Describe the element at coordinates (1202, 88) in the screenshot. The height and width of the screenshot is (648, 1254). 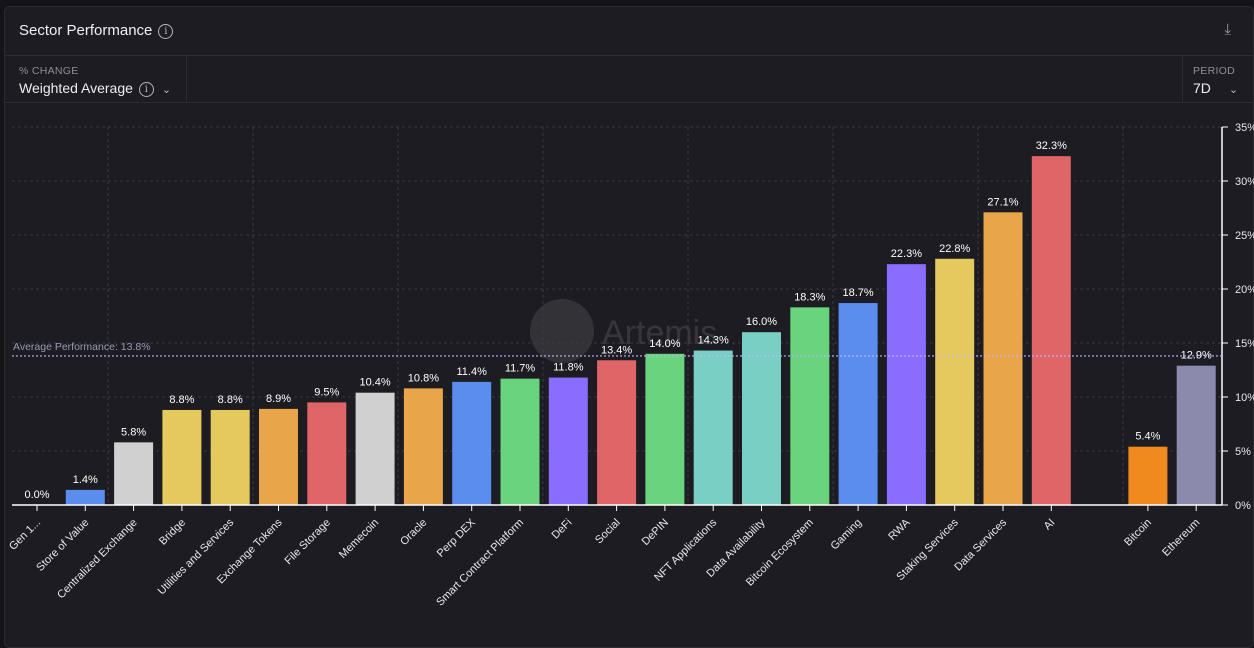
I see `period-value: 7D` at that location.